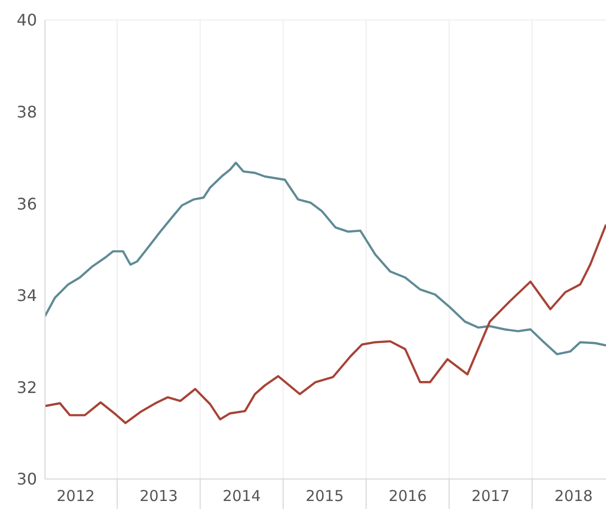 Image resolution: width=606 pixels, height=511 pixels. What do you see at coordinates (26, 479) in the screenshot?
I see `y-tick-label: 30` at bounding box center [26, 479].